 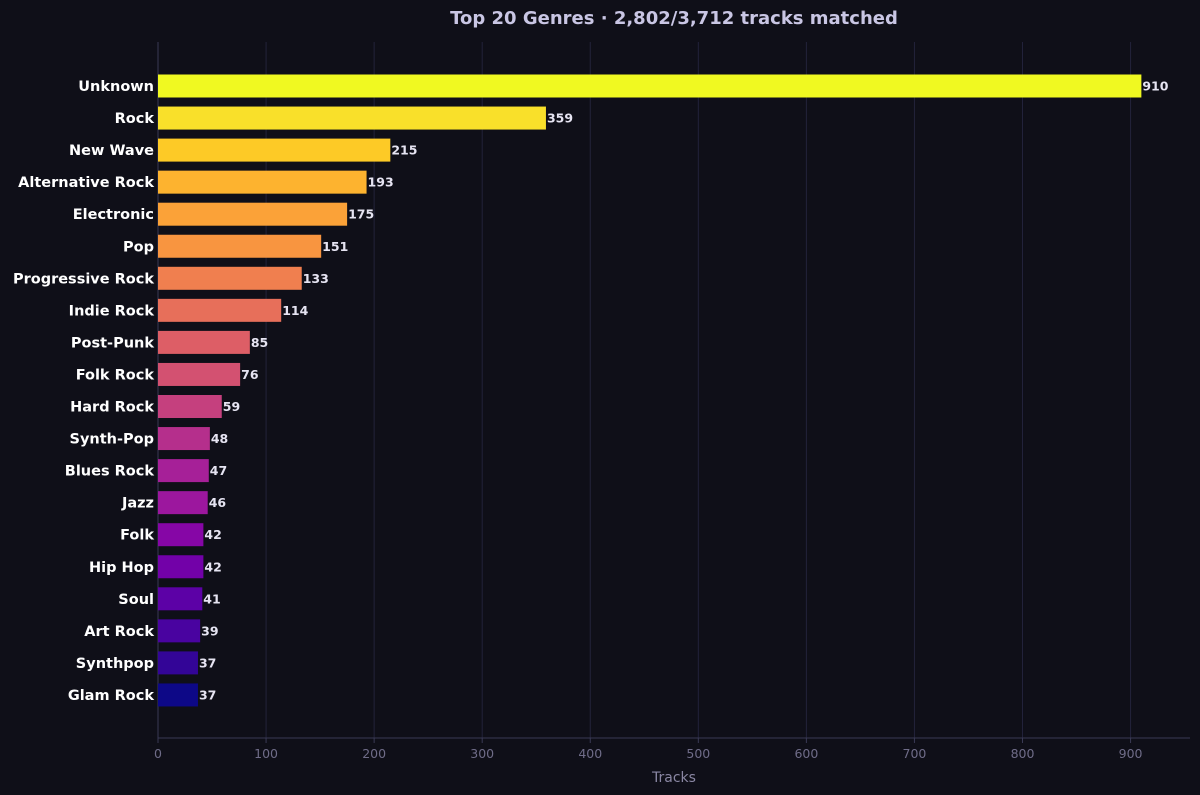 I want to click on x-tick-label: 500, so click(x=698, y=753).